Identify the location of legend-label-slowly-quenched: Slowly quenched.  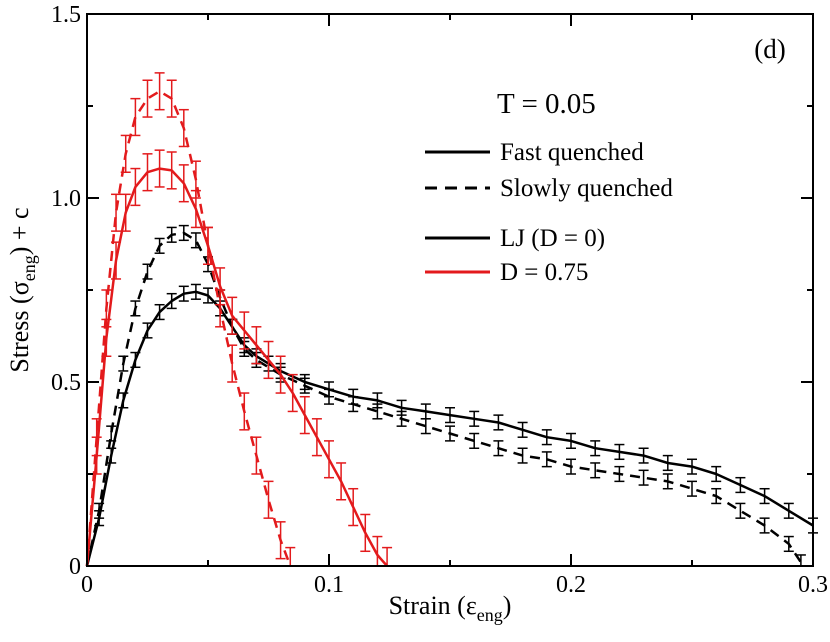
(586, 188).